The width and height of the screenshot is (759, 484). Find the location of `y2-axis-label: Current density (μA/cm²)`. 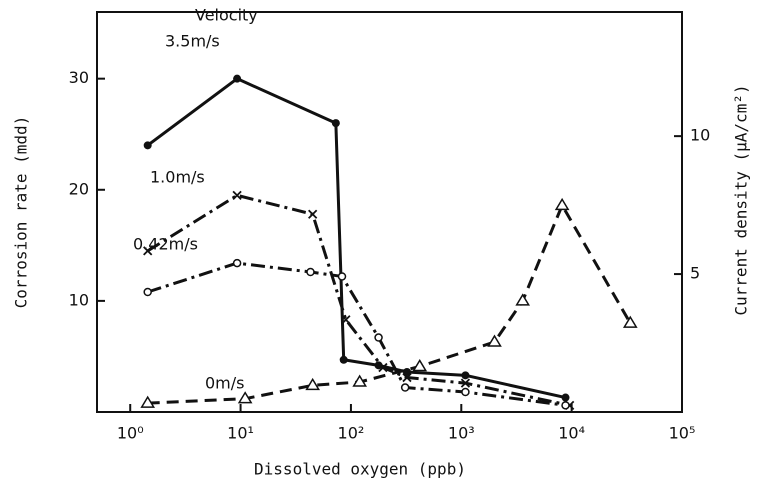

y2-axis-label: Current density (μA/cm²) is located at coordinates (741, 199).